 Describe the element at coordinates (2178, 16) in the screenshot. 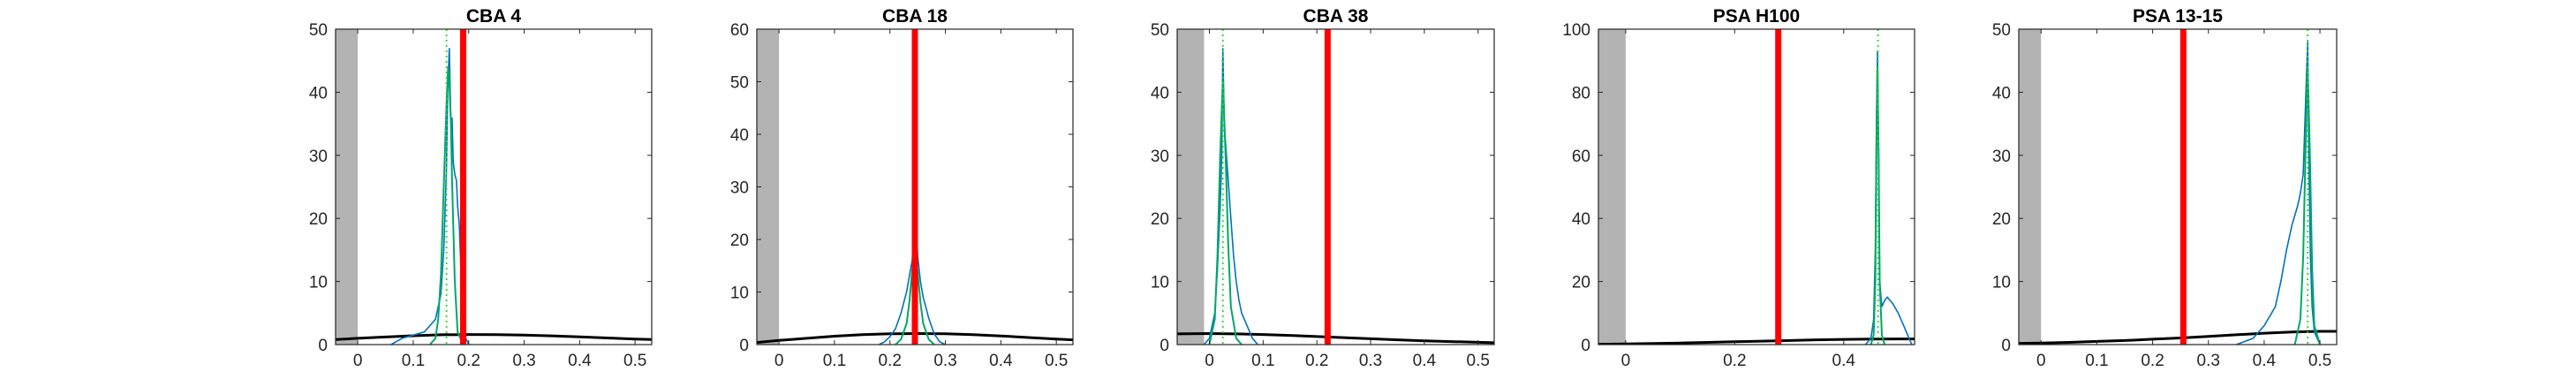

I see `chart-title: PSA 13-15` at that location.